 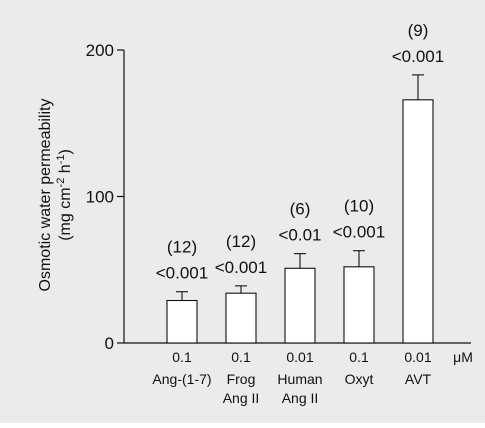 What do you see at coordinates (241, 379) in the screenshot?
I see `category-label: Frog` at bounding box center [241, 379].